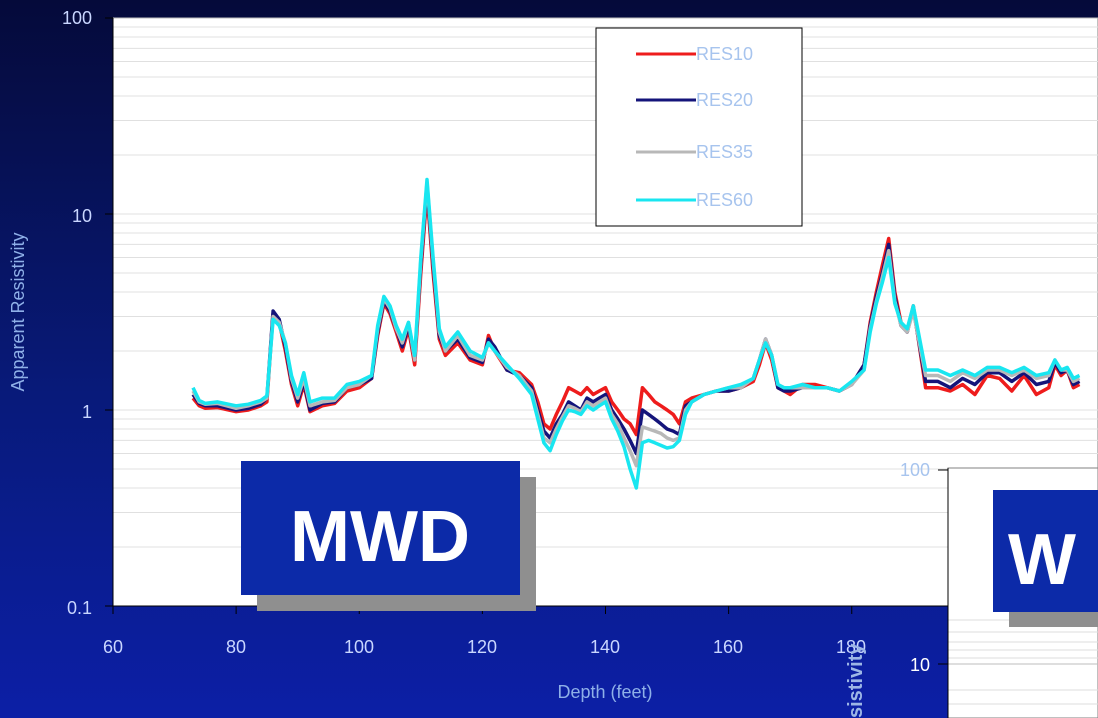 The image size is (1098, 718). What do you see at coordinates (915, 470) in the screenshot?
I see `inset-y-tick-label: 100` at bounding box center [915, 470].